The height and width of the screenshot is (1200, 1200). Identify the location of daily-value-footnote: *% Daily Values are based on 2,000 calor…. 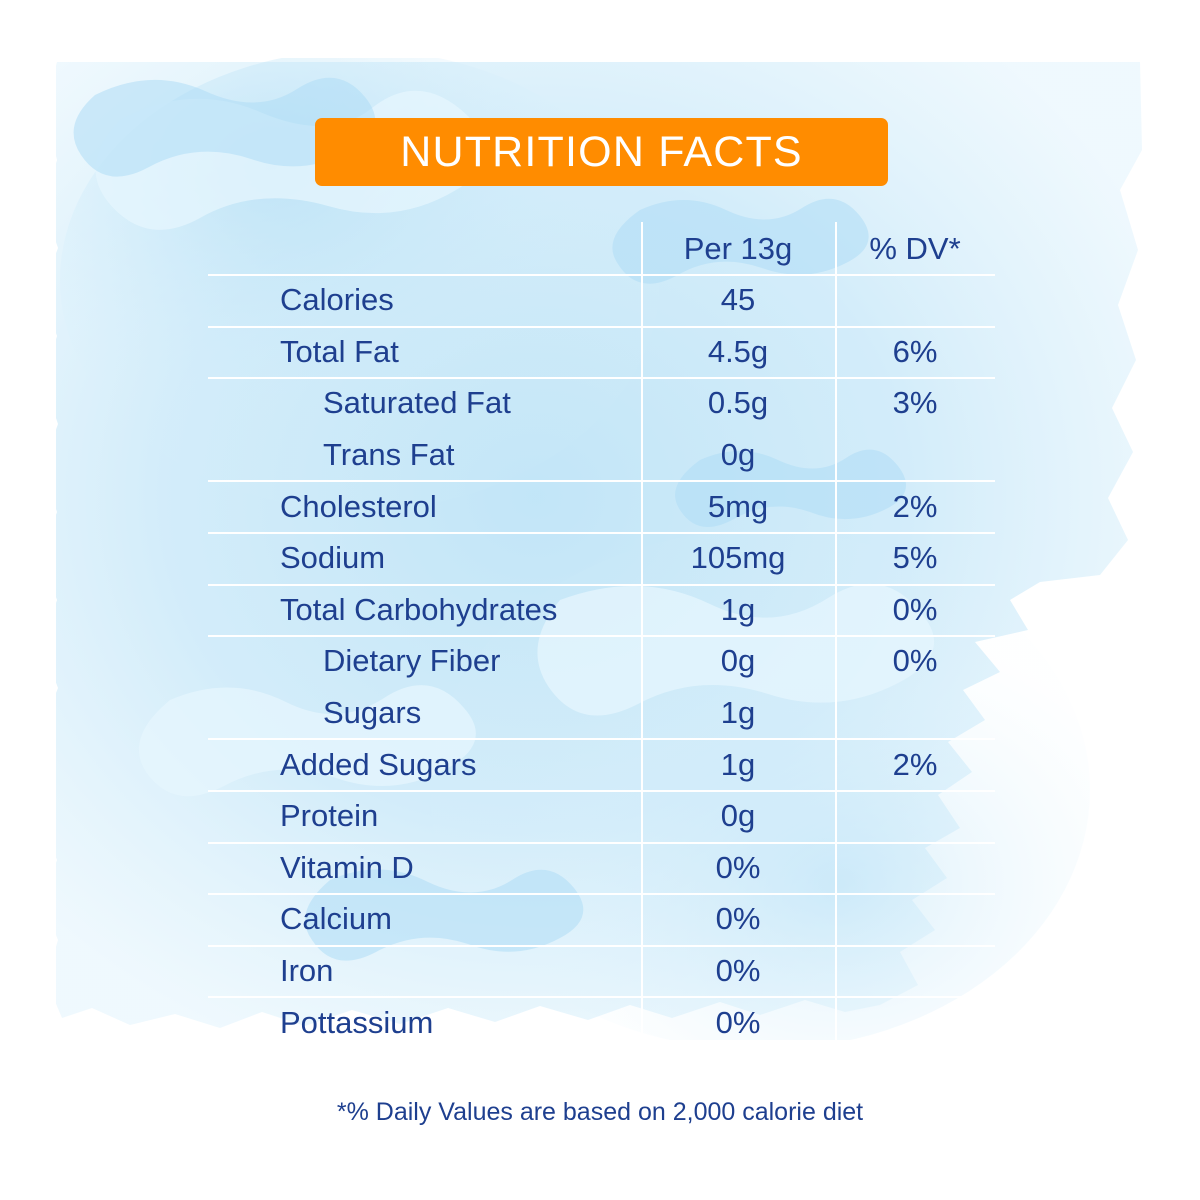
(600, 1112).